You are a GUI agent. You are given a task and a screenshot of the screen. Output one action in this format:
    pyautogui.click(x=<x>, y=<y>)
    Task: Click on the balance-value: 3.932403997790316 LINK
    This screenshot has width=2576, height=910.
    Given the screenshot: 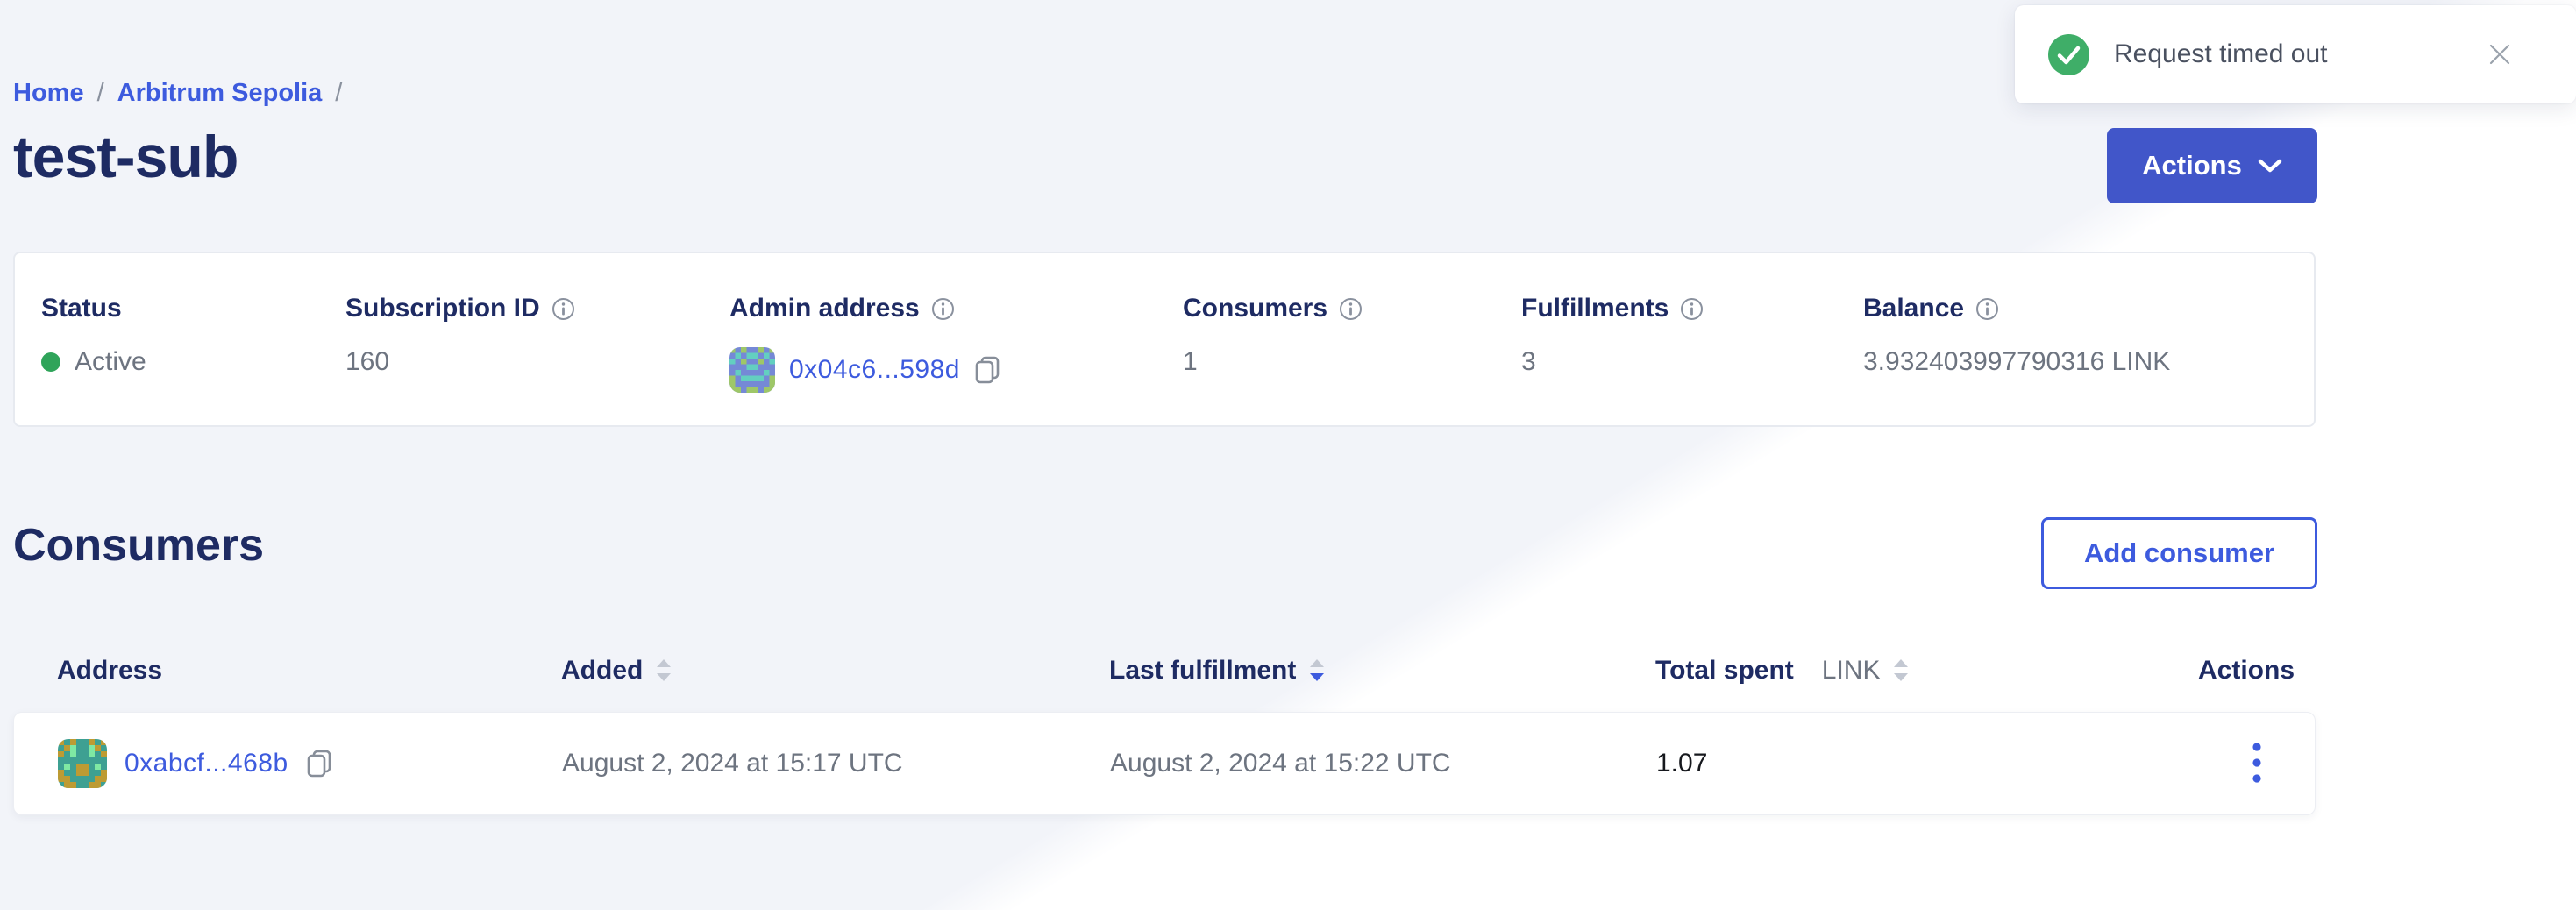 What is the action you would take?
    pyautogui.click(x=2017, y=361)
    